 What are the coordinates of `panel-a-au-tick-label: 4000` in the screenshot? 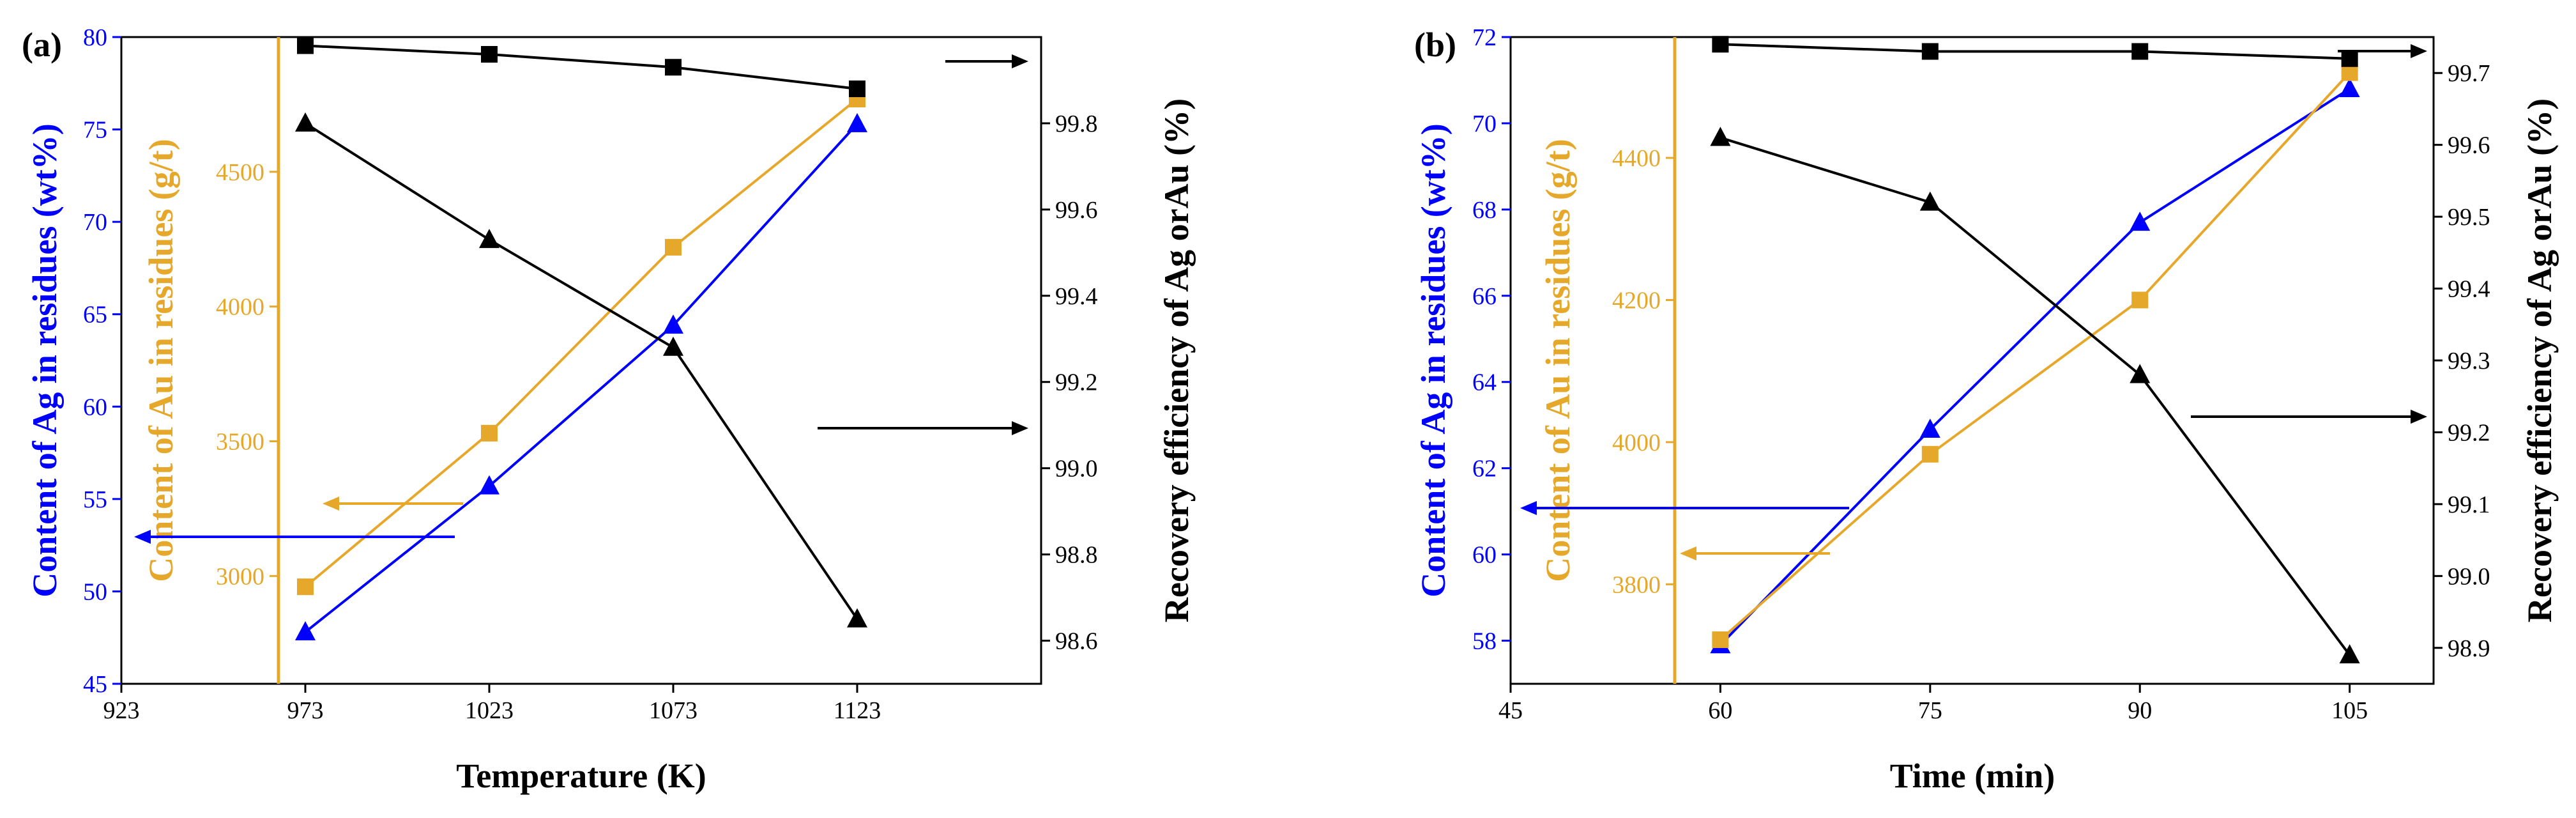 It's located at (240, 307).